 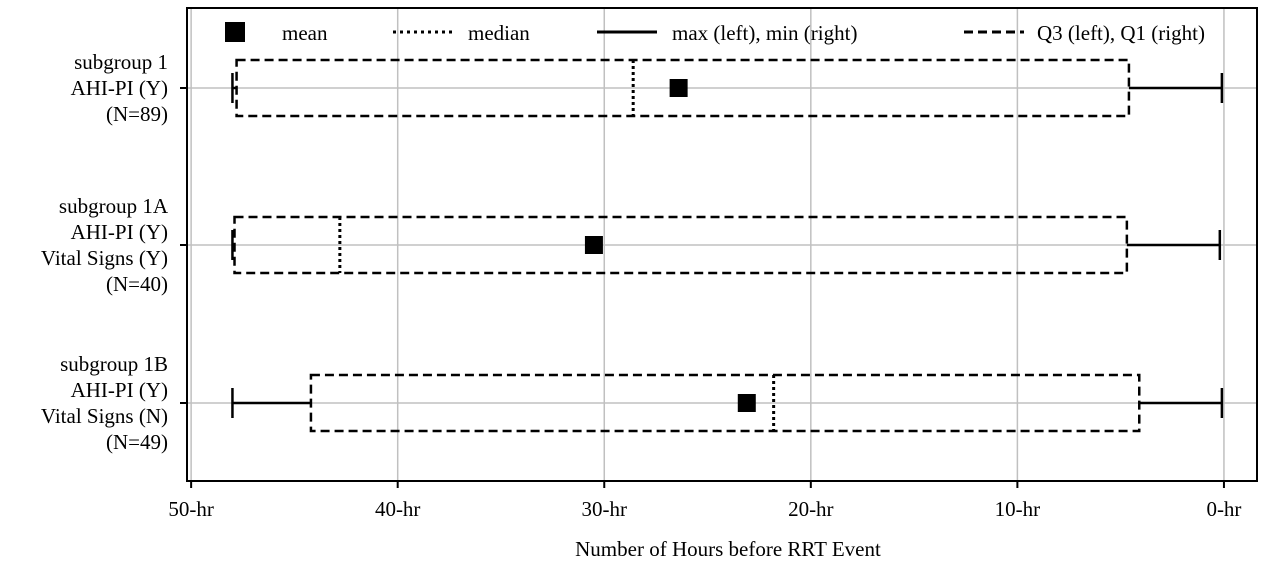 What do you see at coordinates (499, 33) in the screenshot?
I see `legend-label-median: median` at bounding box center [499, 33].